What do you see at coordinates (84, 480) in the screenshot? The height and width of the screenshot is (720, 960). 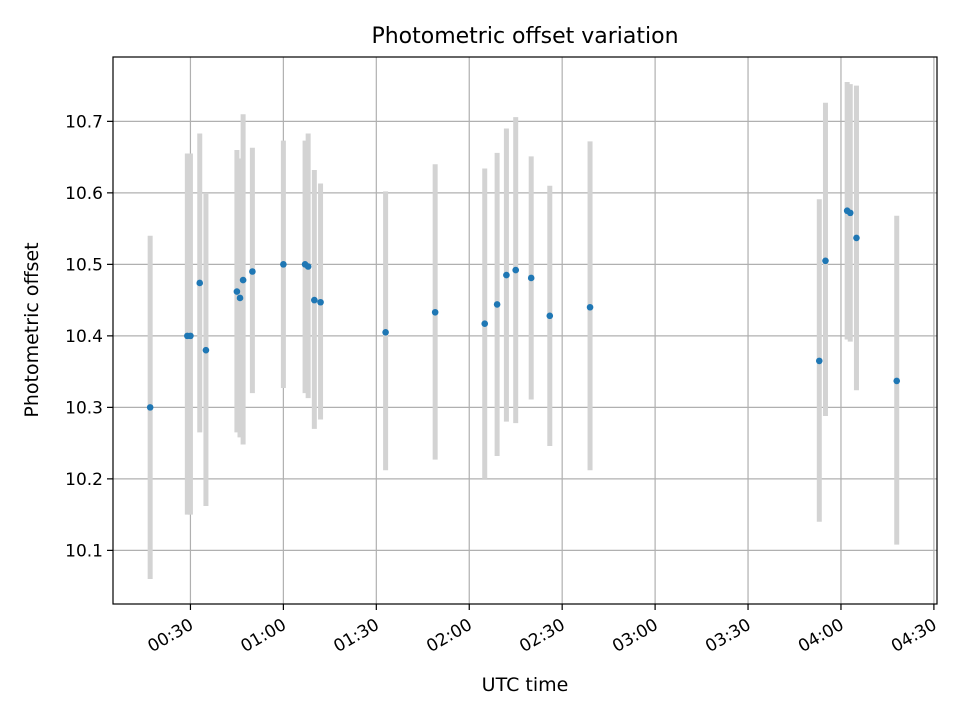 I see `y-tick-label: 10.2` at bounding box center [84, 480].